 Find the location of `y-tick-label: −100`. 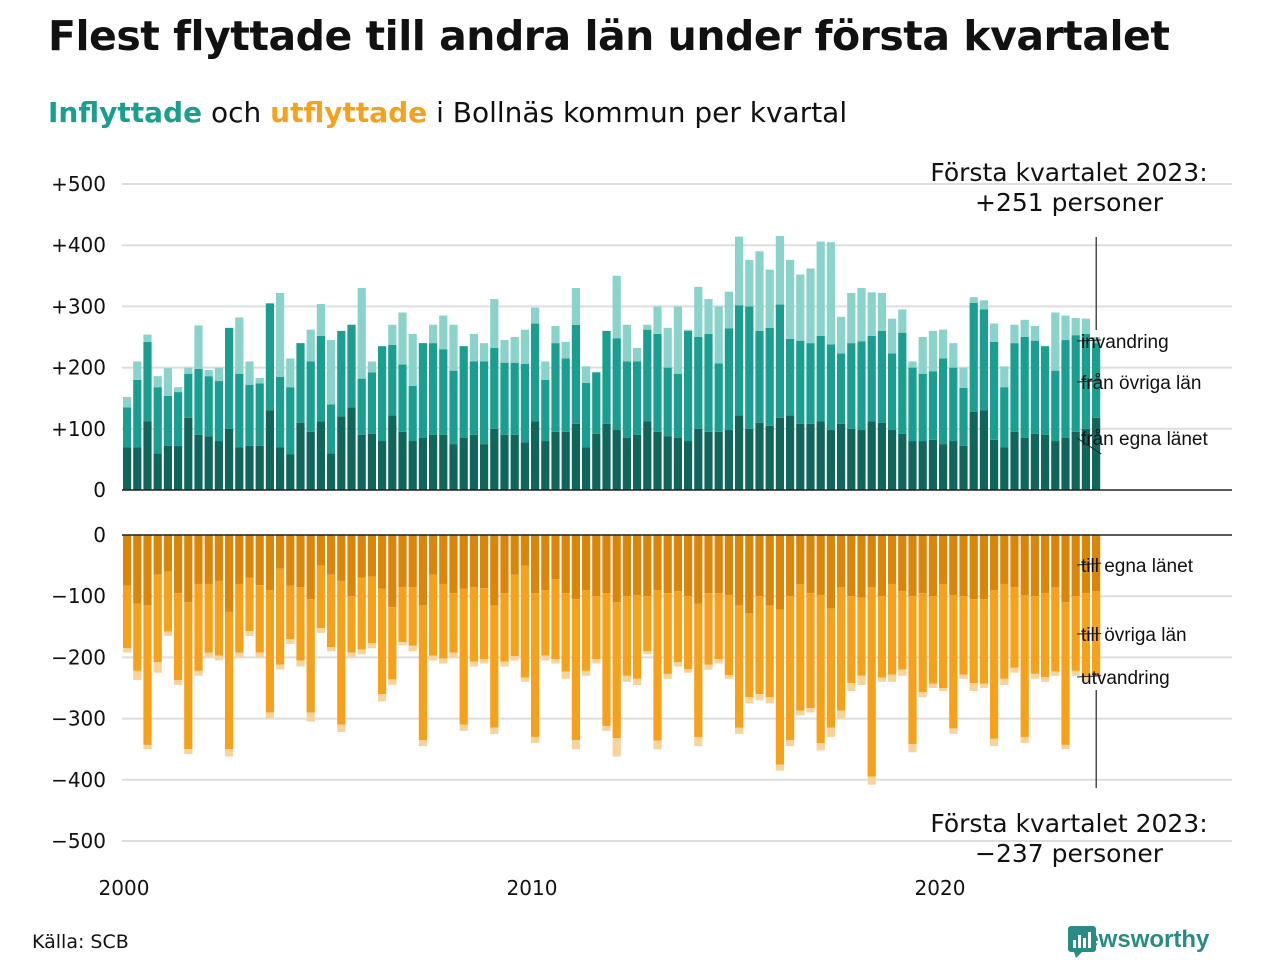

y-tick-label: −100 is located at coordinates (78, 596).